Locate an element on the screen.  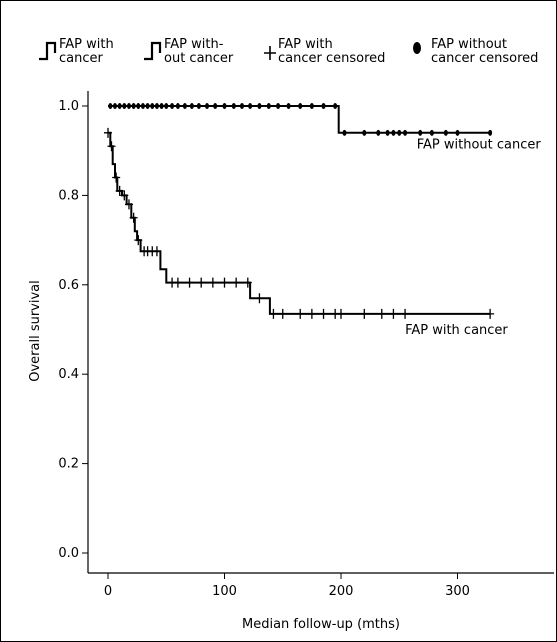
series-annotation: FAP without cancer is located at coordinates (479, 144).